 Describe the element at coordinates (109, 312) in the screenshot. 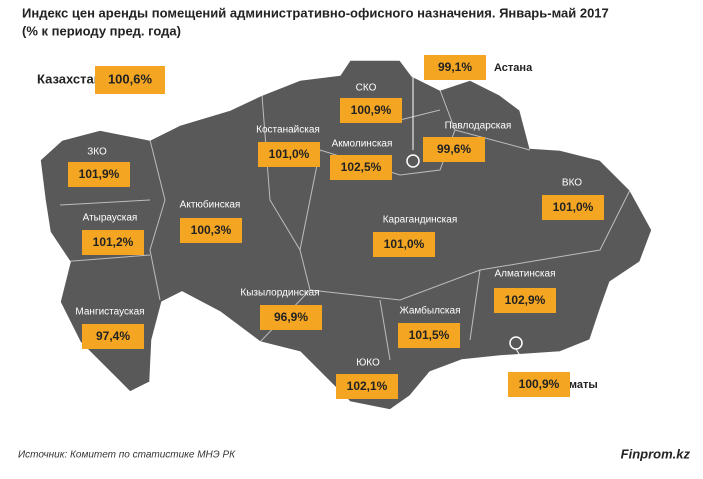

I see `region-label: Мангистауская` at that location.